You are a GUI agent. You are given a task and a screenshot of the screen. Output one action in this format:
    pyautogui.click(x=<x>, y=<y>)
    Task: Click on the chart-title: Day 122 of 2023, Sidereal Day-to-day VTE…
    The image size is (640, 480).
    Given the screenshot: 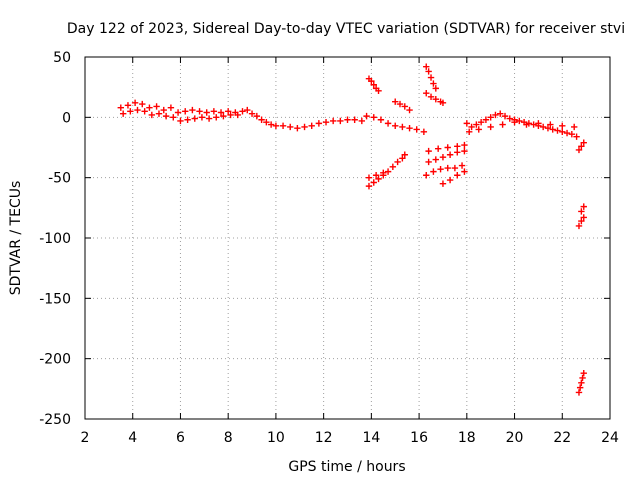 What is the action you would take?
    pyautogui.click(x=346, y=29)
    